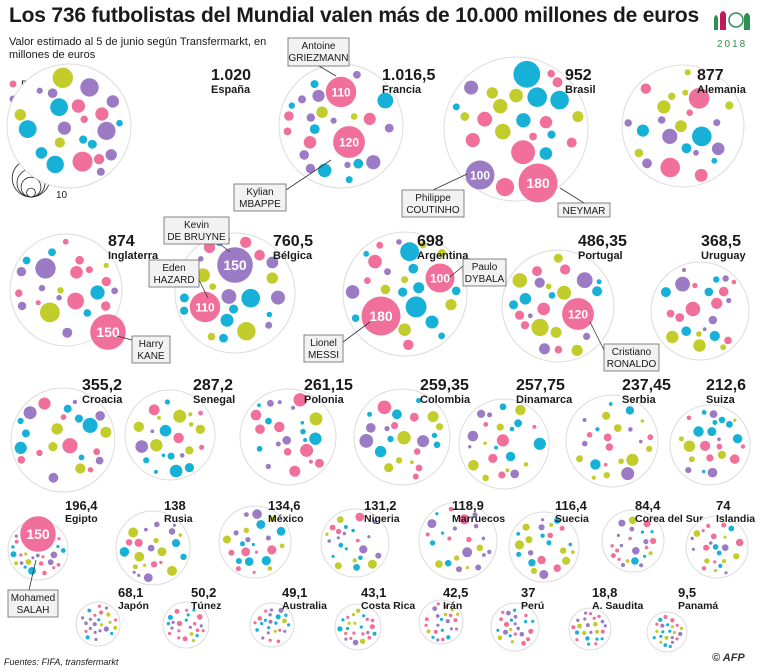  Describe the element at coordinates (324, 400) in the screenshot. I see `team-name: Polonia` at that location.